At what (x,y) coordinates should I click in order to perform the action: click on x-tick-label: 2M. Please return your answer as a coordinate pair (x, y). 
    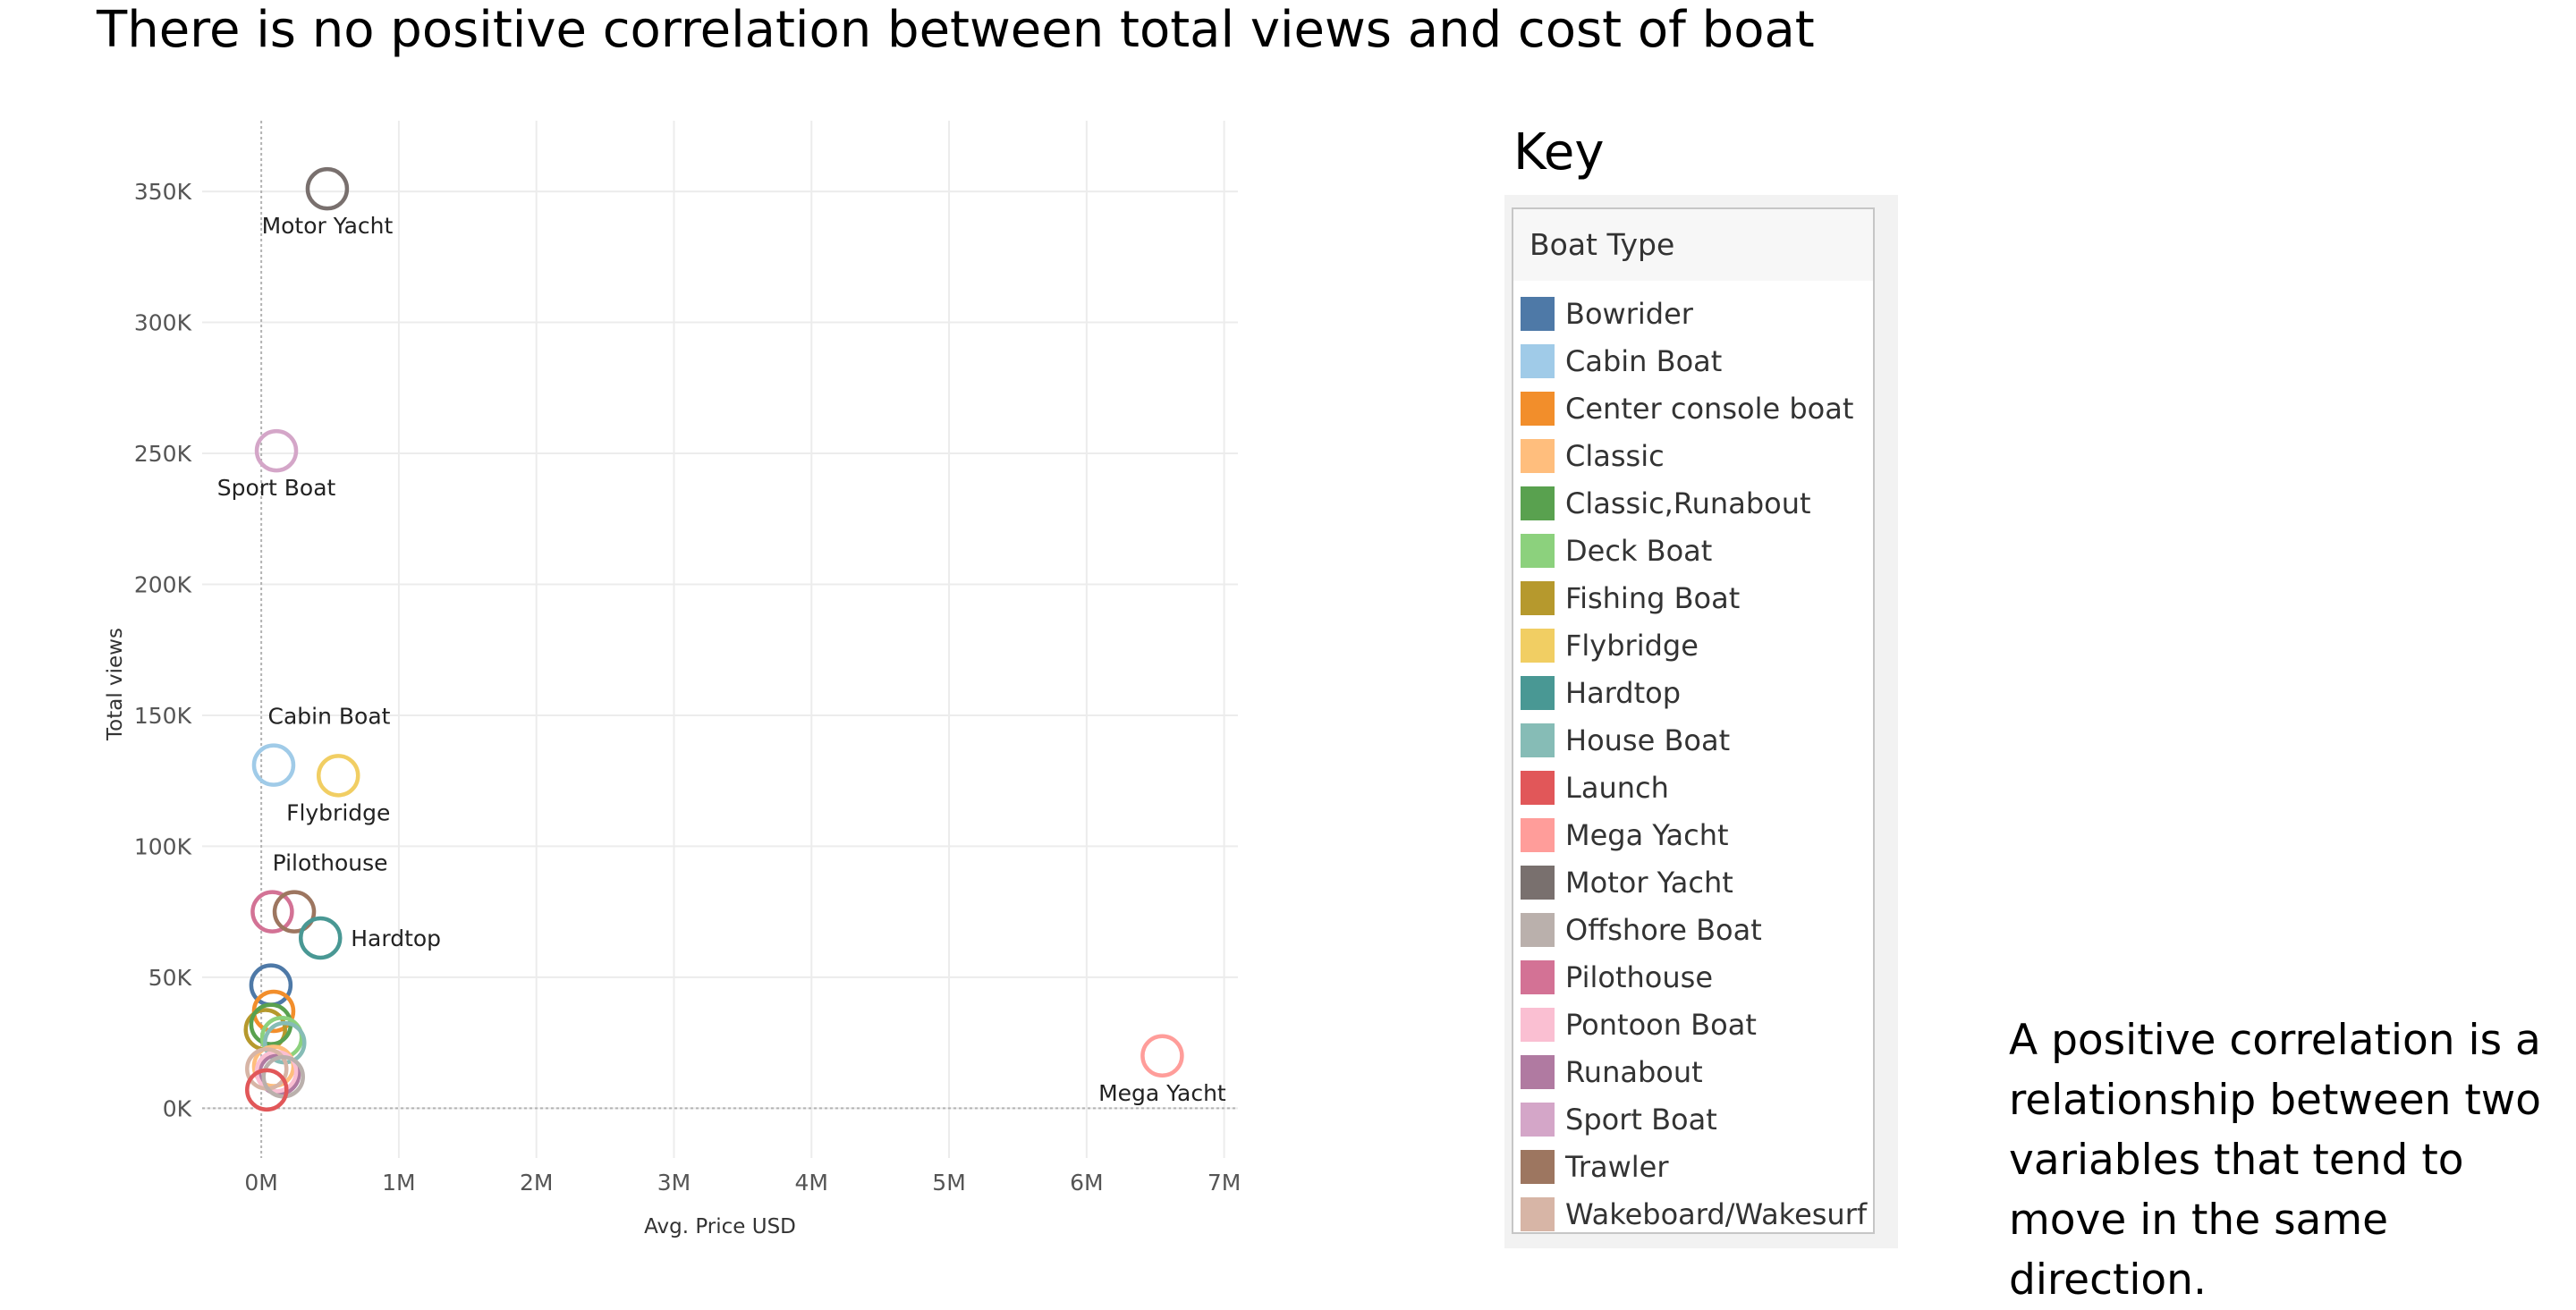
    Looking at the image, I should click on (536, 1183).